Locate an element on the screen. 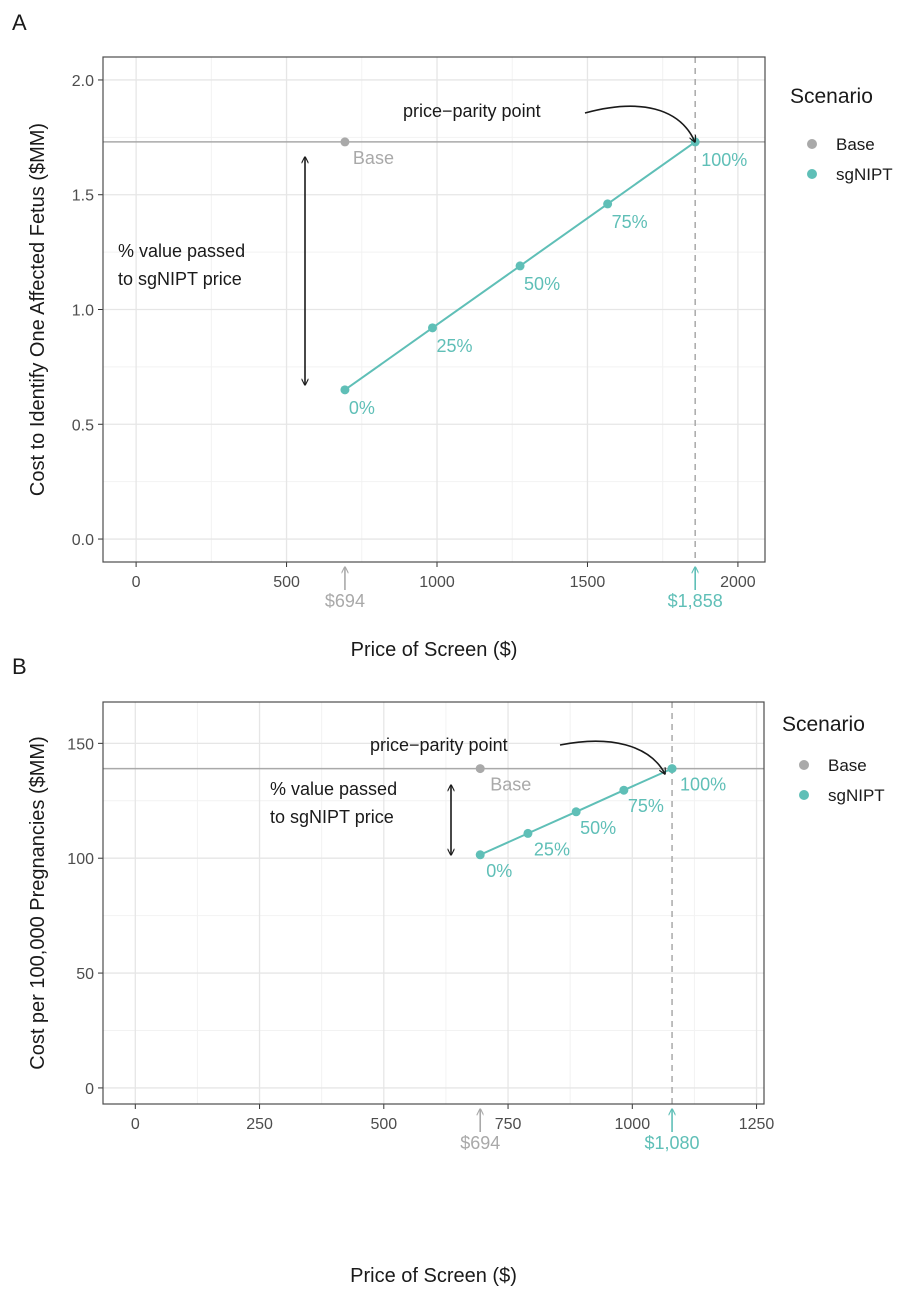 This screenshot has height=1294, width=915. parity-price-label: $1,858 is located at coordinates (695, 601).